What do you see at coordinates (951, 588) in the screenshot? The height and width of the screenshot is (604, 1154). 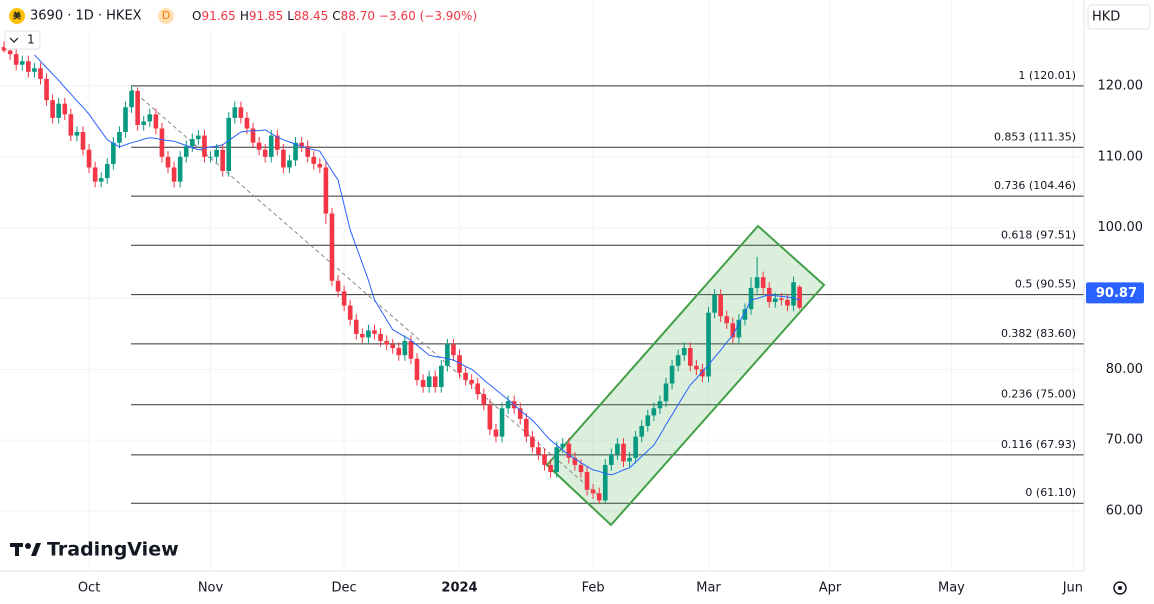 I see `x-tick-label: May` at bounding box center [951, 588].